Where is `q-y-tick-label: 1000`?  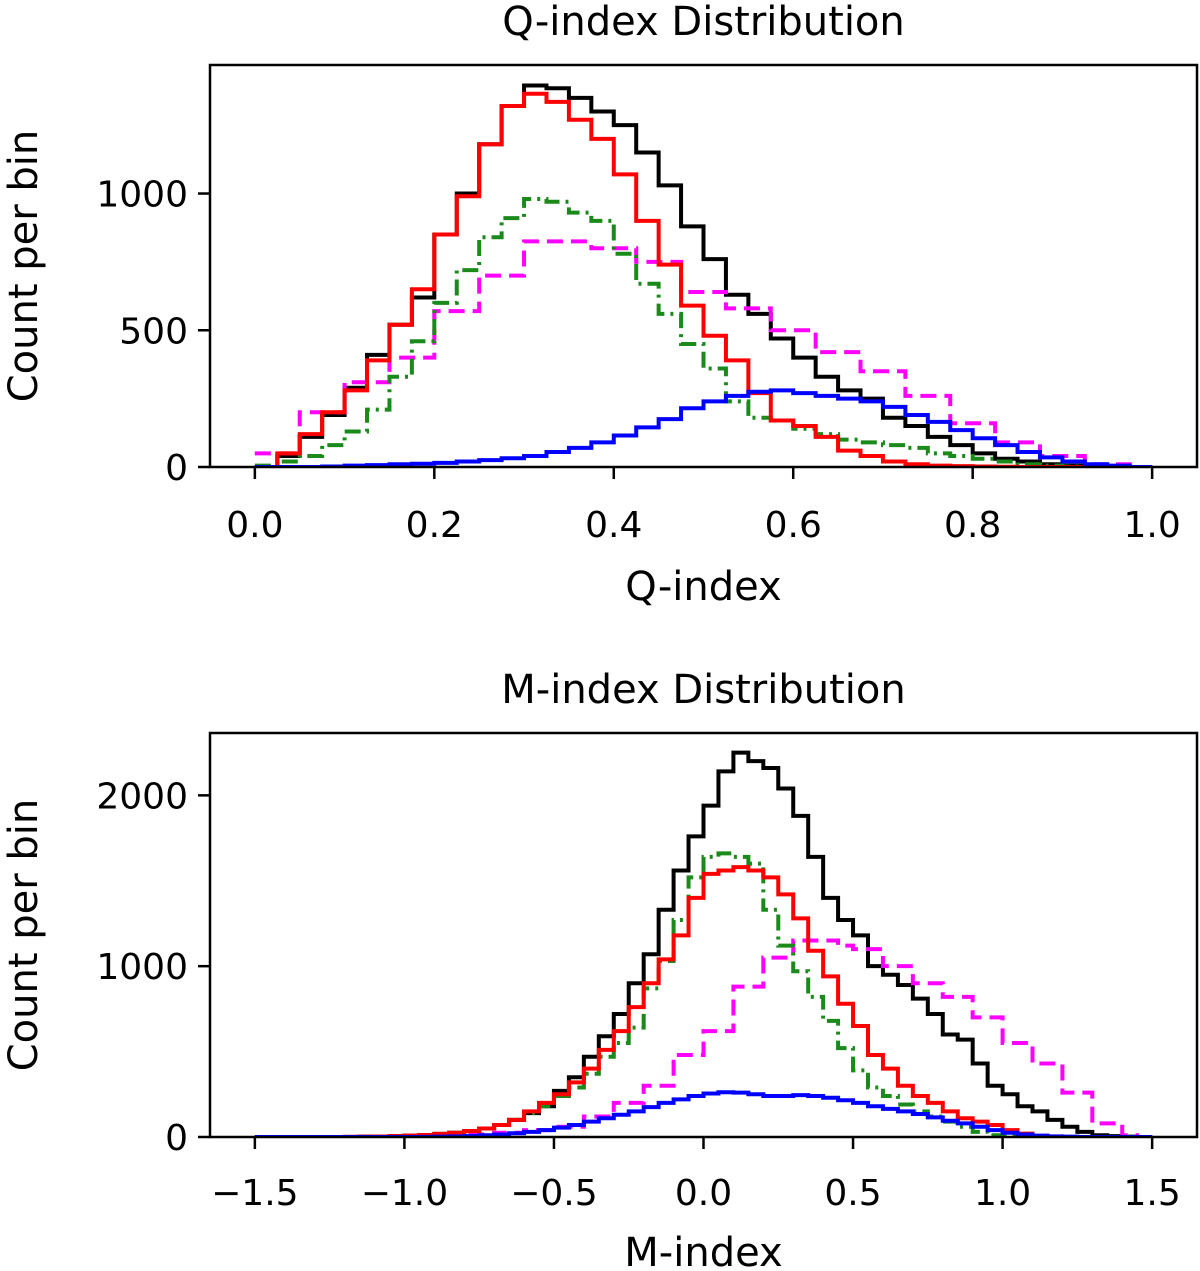
q-y-tick-label: 1000 is located at coordinates (142, 195).